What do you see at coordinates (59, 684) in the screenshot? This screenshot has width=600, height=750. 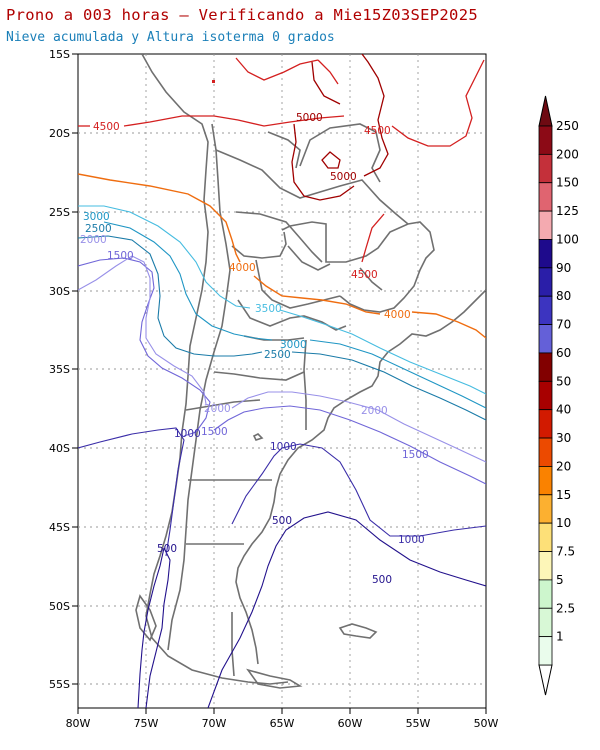 I see `lat-label: 55S` at bounding box center [59, 684].